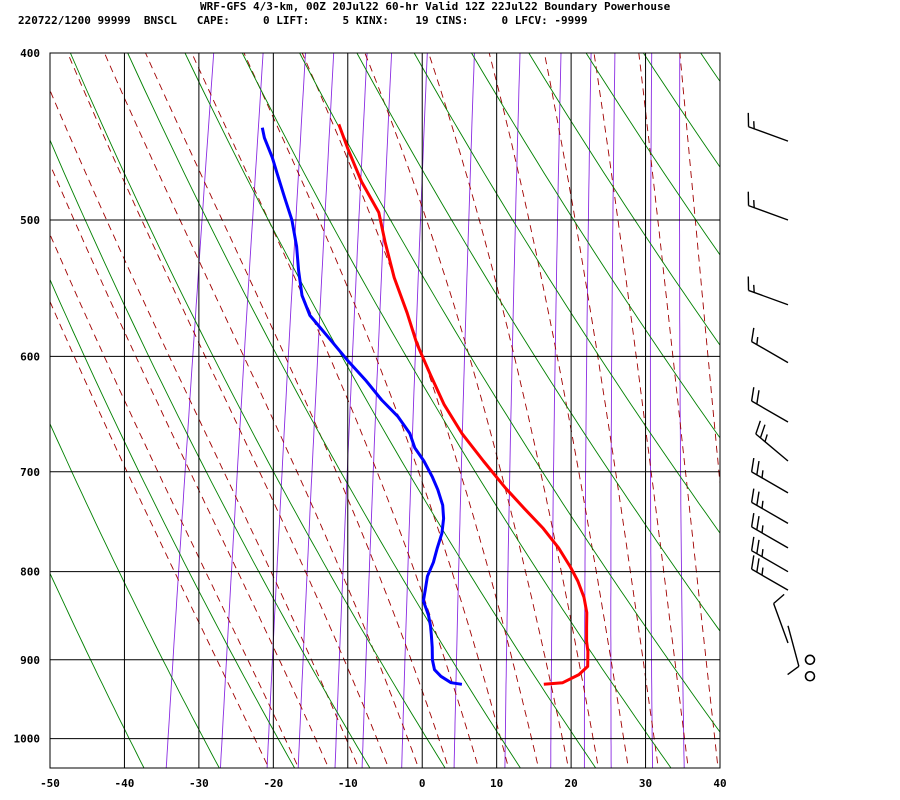 This screenshot has width=900, height=800. Describe the element at coordinates (645, 783) in the screenshot. I see `x-tick-label: 30` at that location.